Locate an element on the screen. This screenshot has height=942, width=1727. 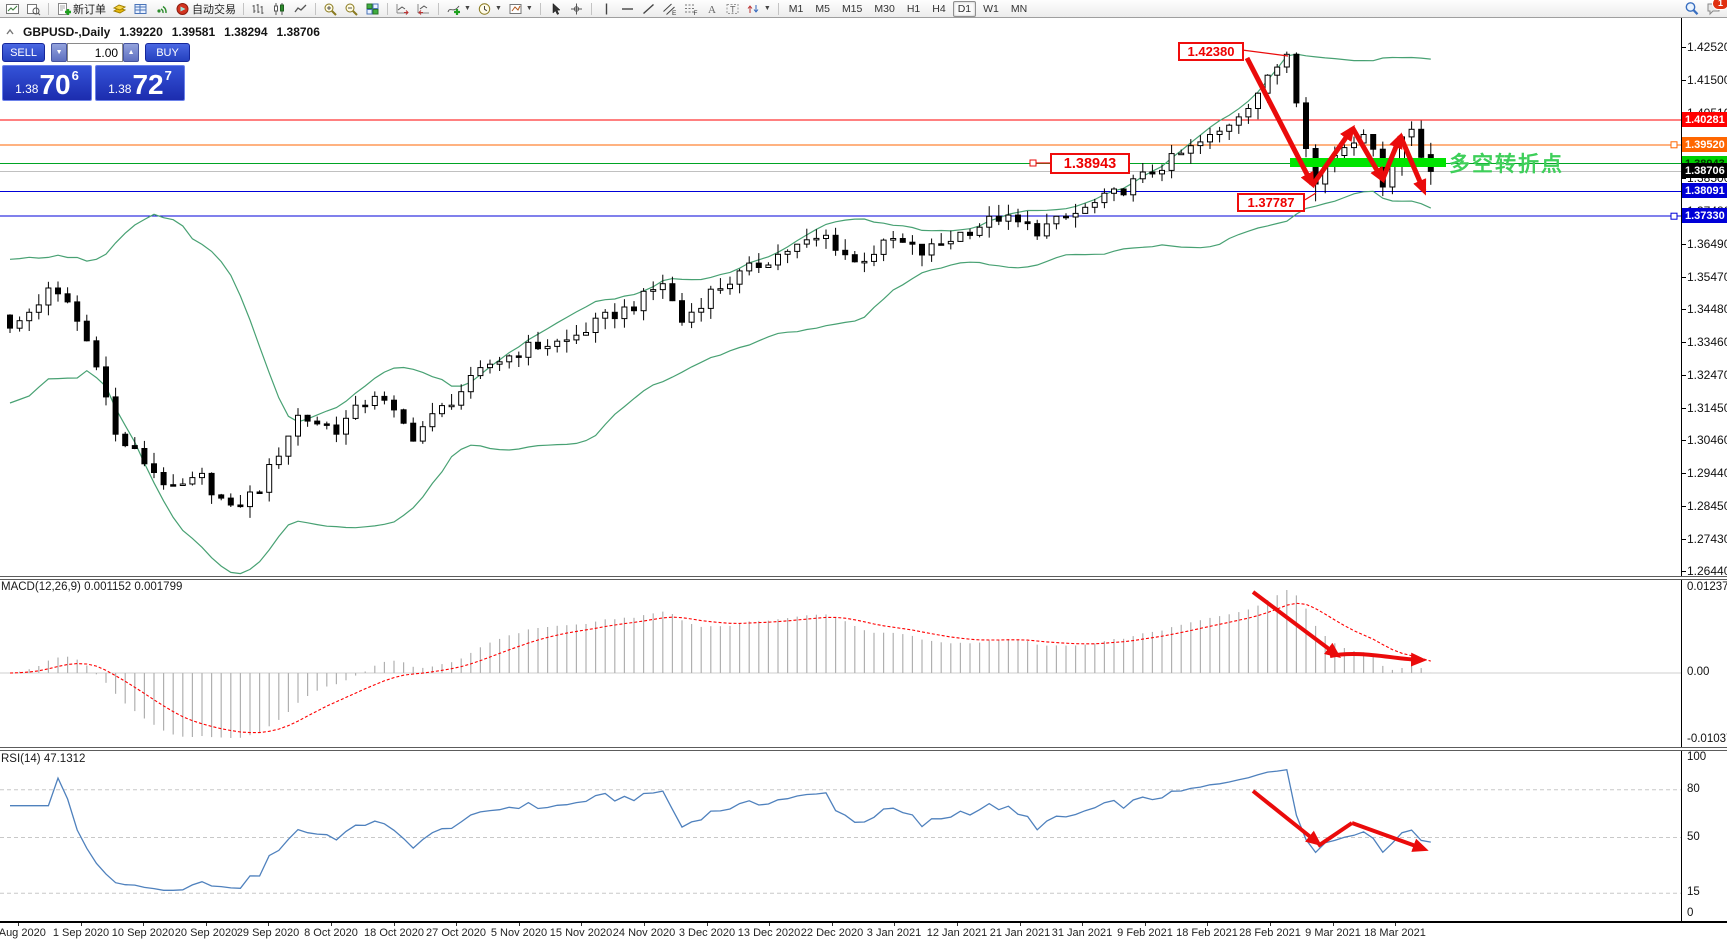
ohlc-close: 1.38706 is located at coordinates (298, 32).